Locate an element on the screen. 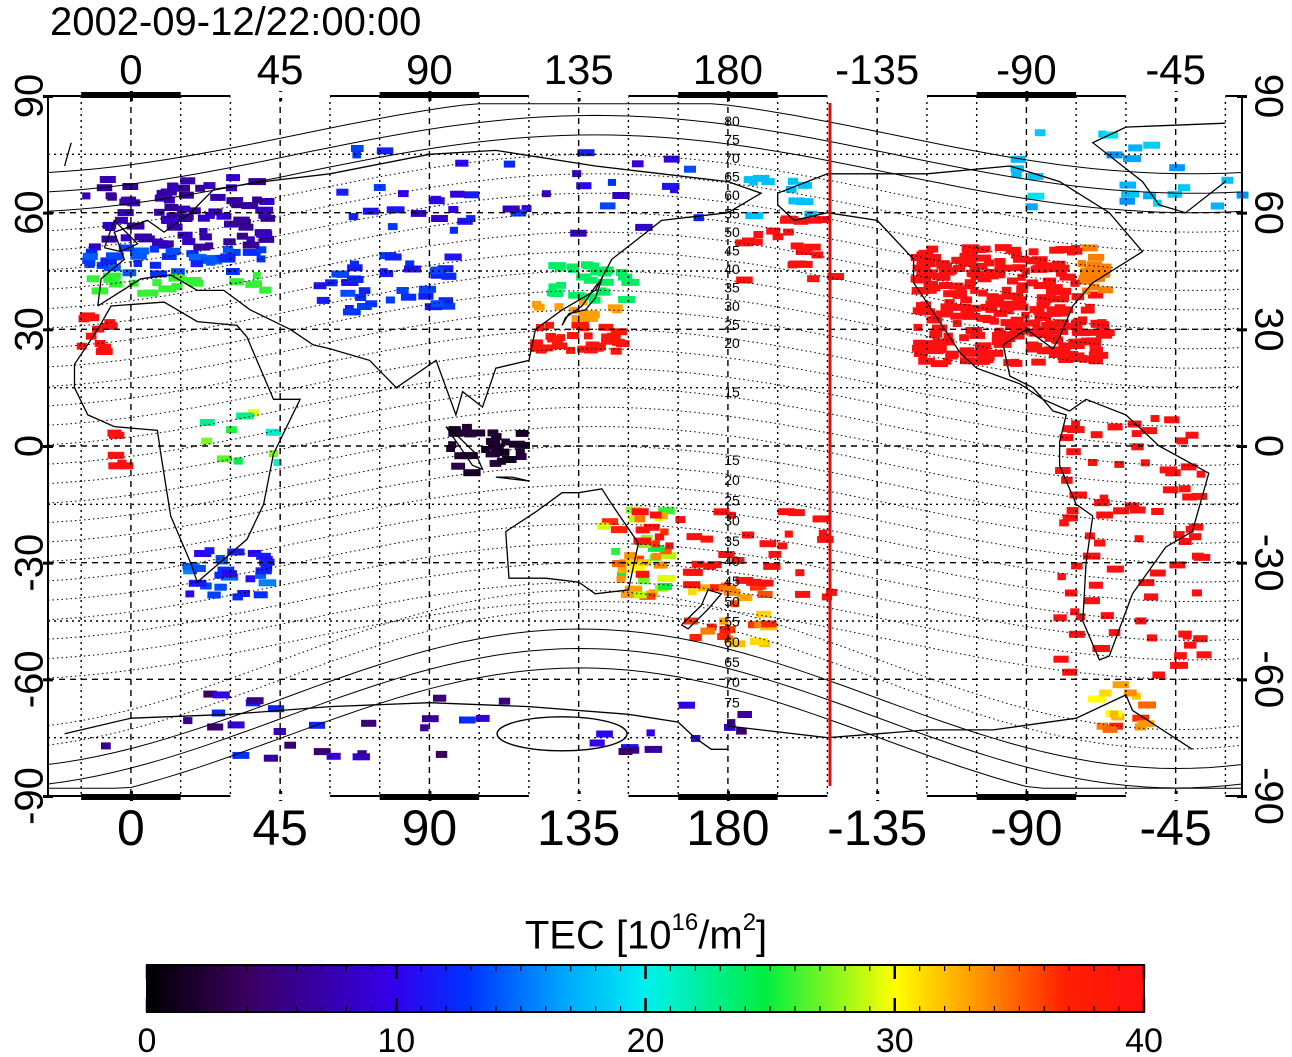  bottom-tick-label: 0 is located at coordinates (131, 828).